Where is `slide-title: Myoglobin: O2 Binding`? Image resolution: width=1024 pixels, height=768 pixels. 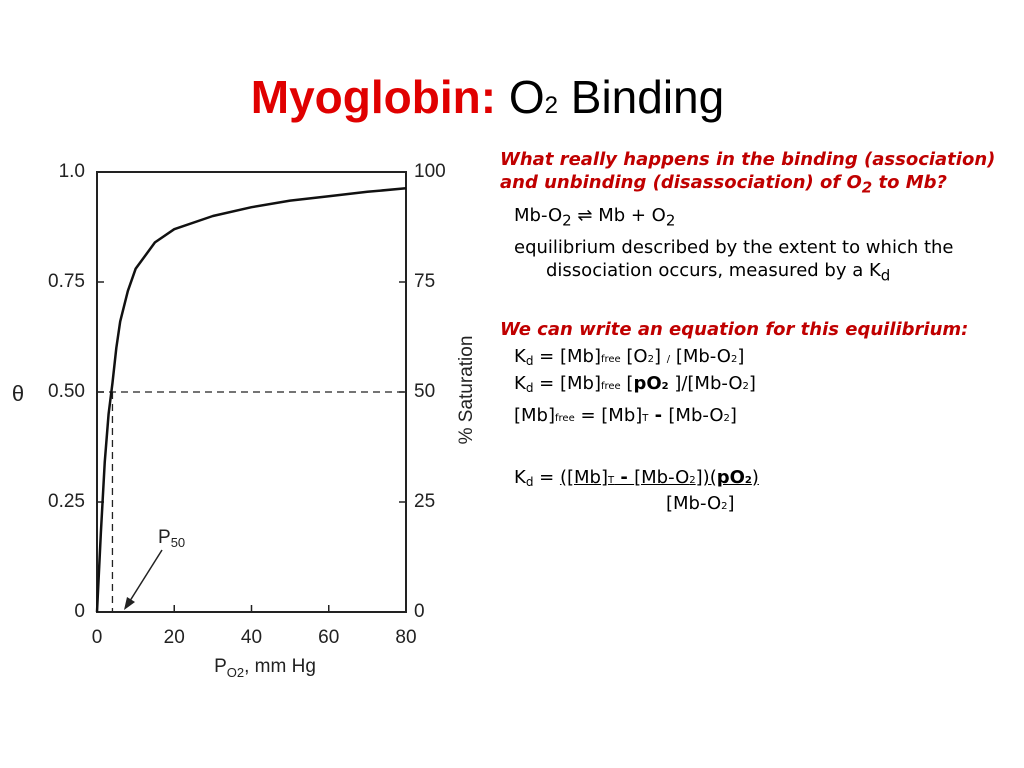 slide-title: Myoglobin: O2 Binding is located at coordinates (487, 97).